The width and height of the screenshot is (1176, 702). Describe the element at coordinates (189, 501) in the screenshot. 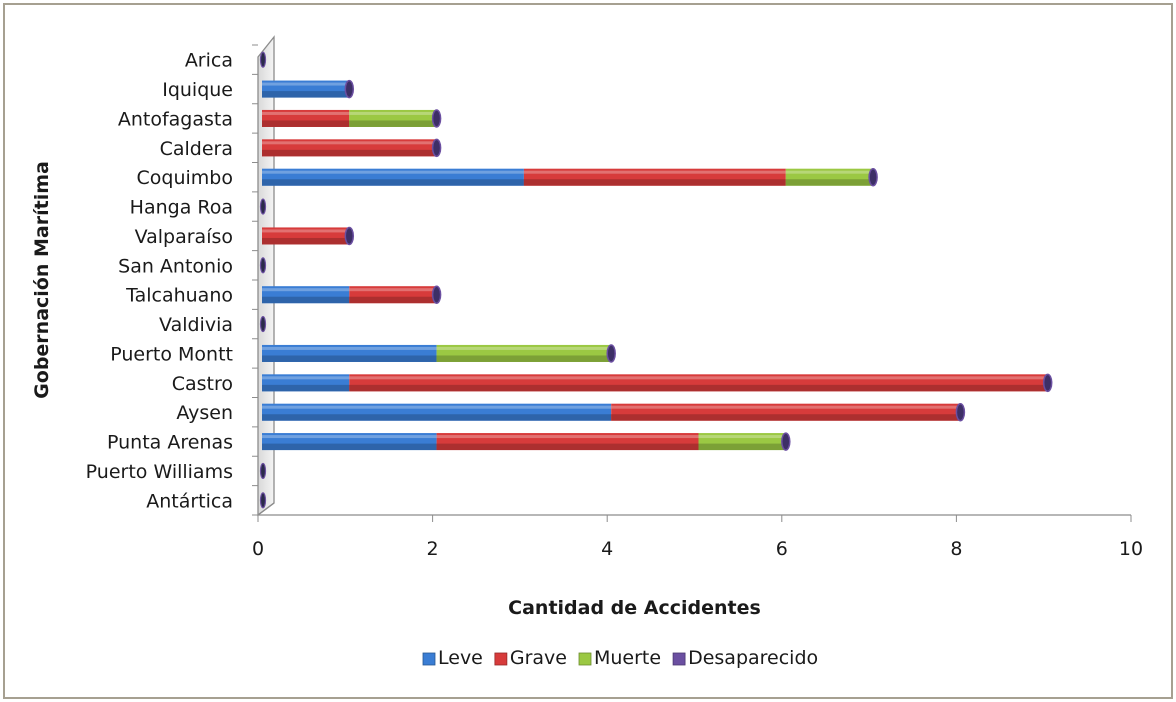

I see `category-label: Antártica` at that location.